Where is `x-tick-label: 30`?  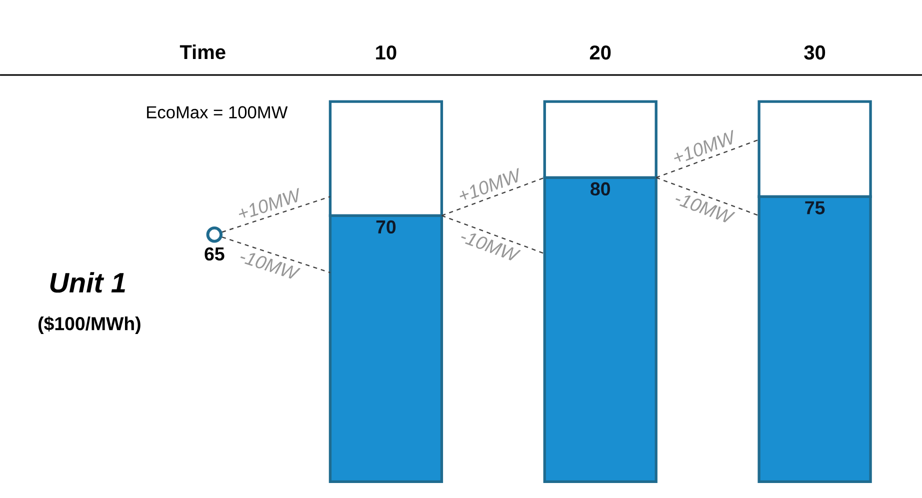 x-tick-label: 30 is located at coordinates (815, 53).